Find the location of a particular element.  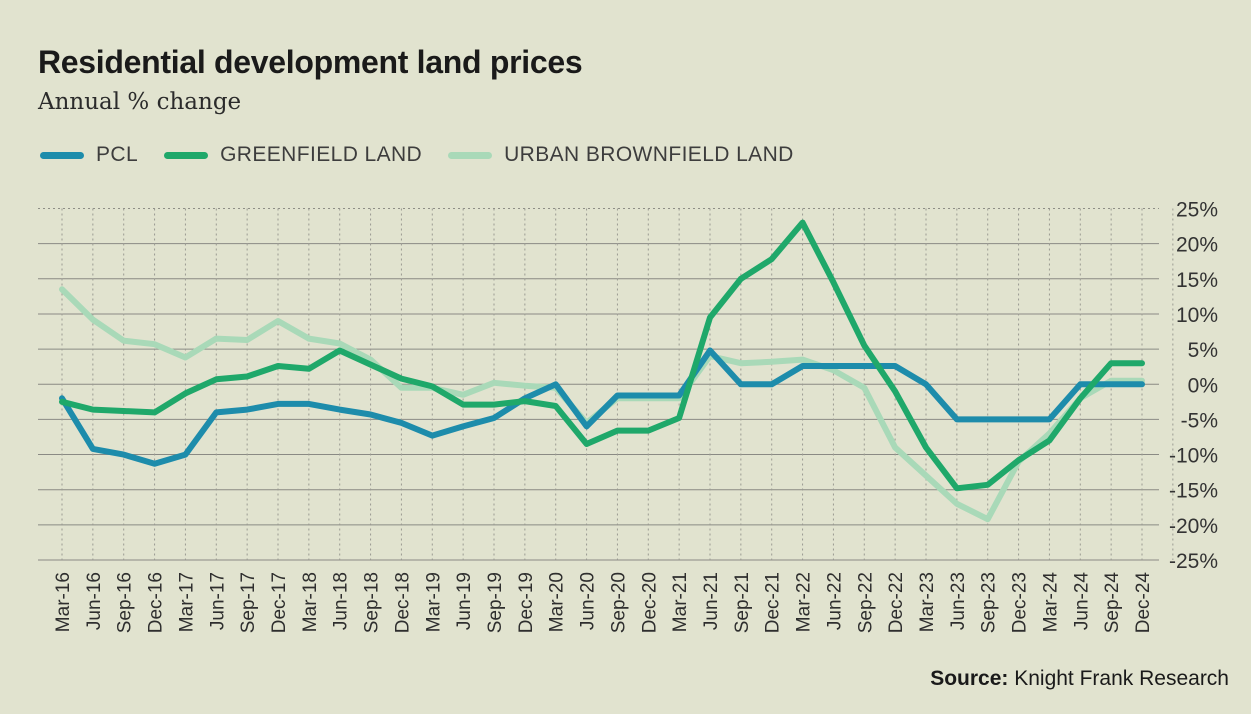

y-tick-label: -25% is located at coordinates (1193, 561).